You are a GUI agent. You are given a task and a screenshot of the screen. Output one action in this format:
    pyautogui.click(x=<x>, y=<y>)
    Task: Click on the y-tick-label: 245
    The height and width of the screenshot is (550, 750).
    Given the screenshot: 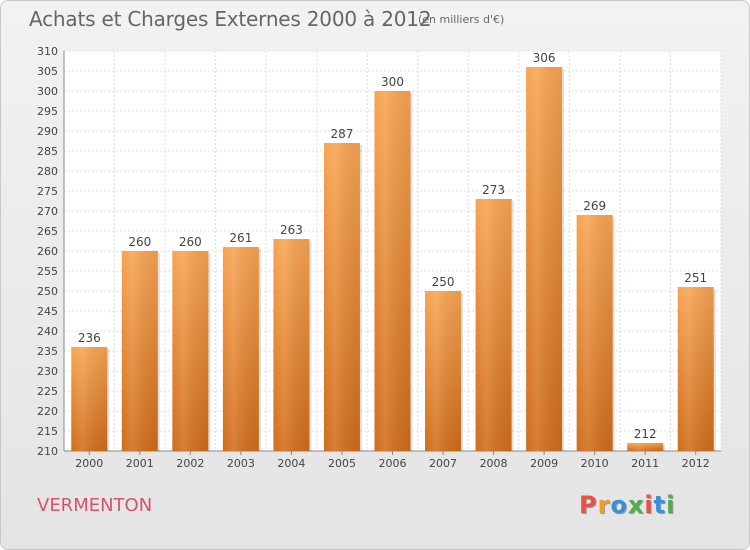 What is the action you would take?
    pyautogui.click(x=47, y=311)
    